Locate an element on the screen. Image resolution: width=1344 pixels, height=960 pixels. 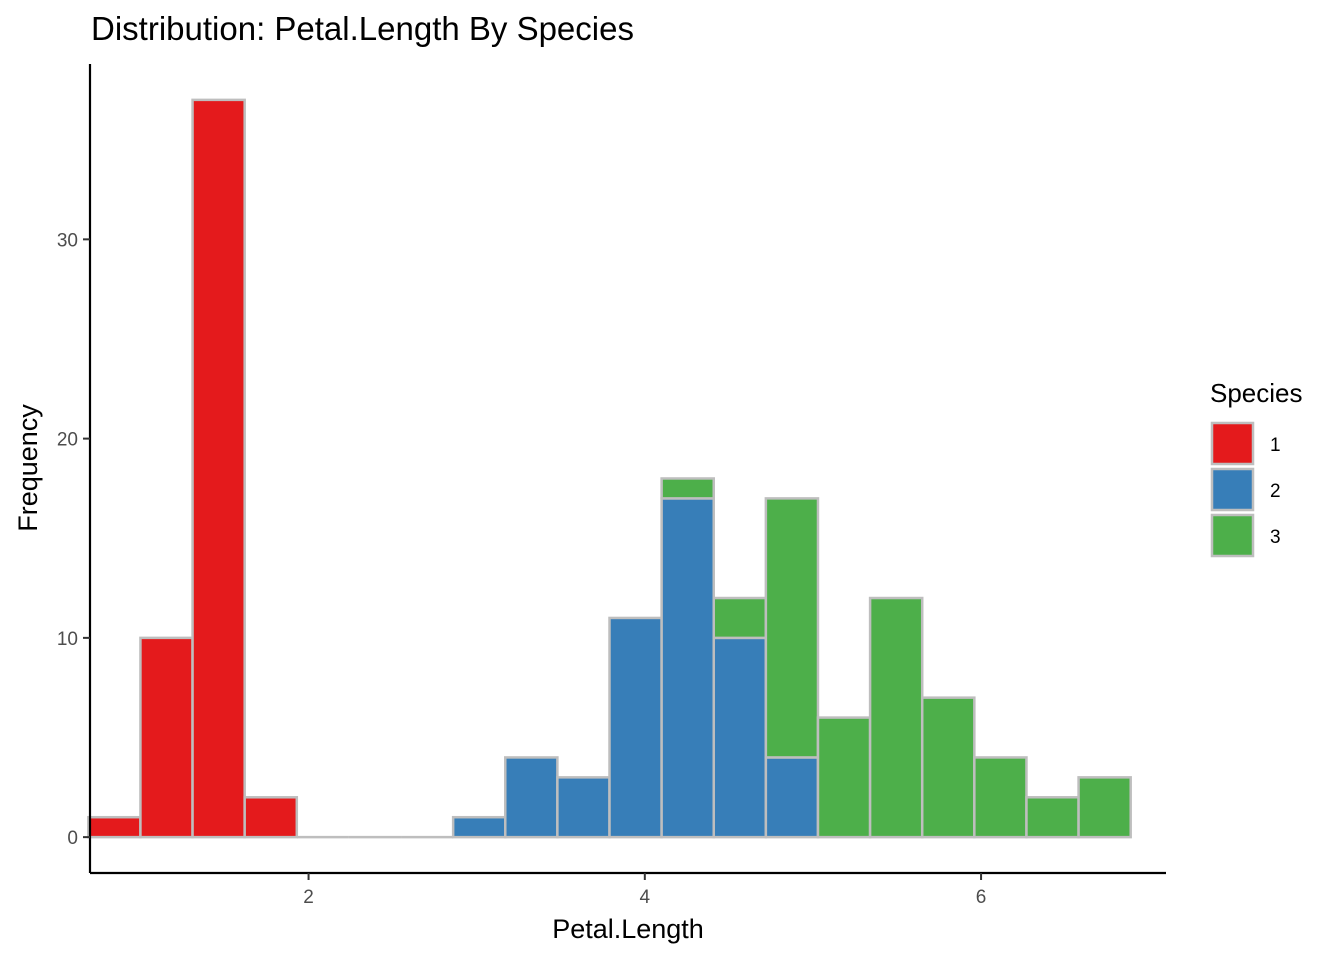
x-tick-label: 2 is located at coordinates (308, 897).